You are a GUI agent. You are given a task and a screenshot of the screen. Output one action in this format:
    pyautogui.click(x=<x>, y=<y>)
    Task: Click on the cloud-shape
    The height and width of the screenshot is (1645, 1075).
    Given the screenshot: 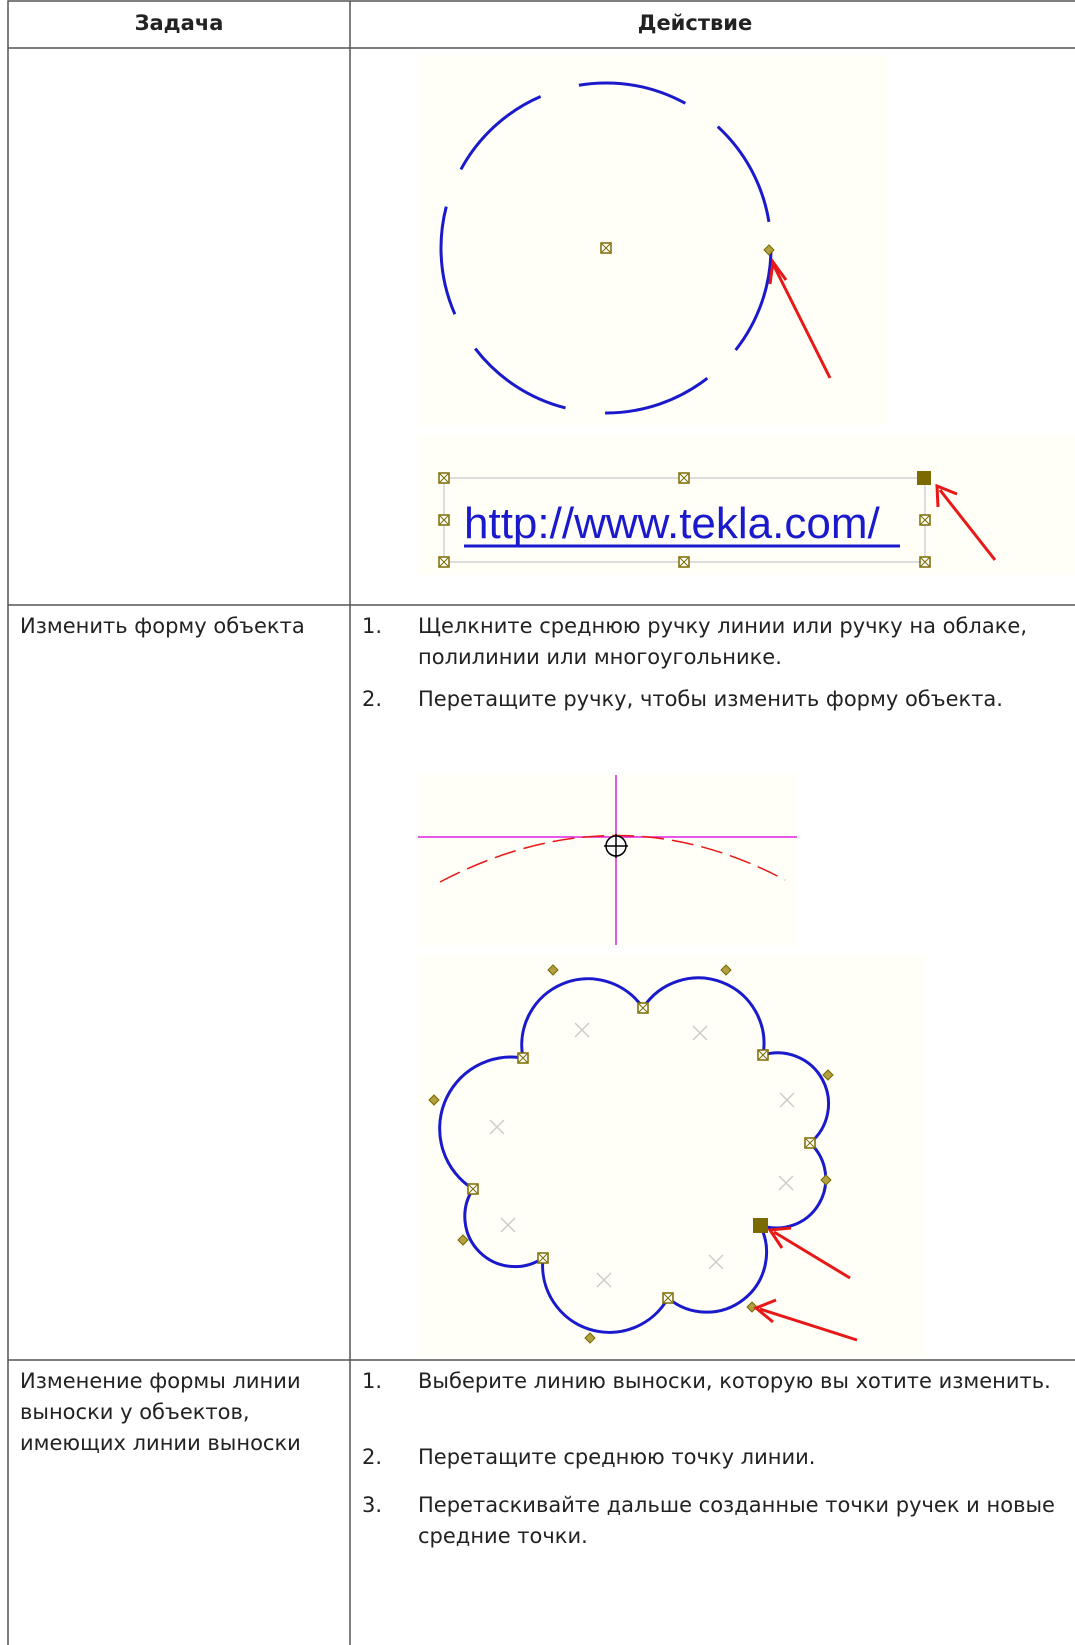 What is the action you would take?
    pyautogui.click(x=634, y=1155)
    